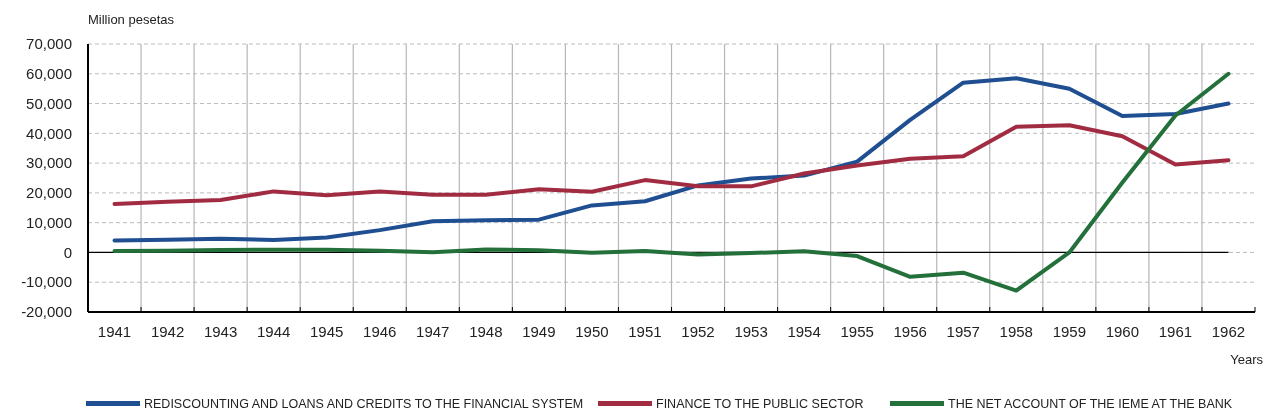 This screenshot has width=1269, height=412. Describe the element at coordinates (49, 133) in the screenshot. I see `y-tick-label: 40,000` at that location.